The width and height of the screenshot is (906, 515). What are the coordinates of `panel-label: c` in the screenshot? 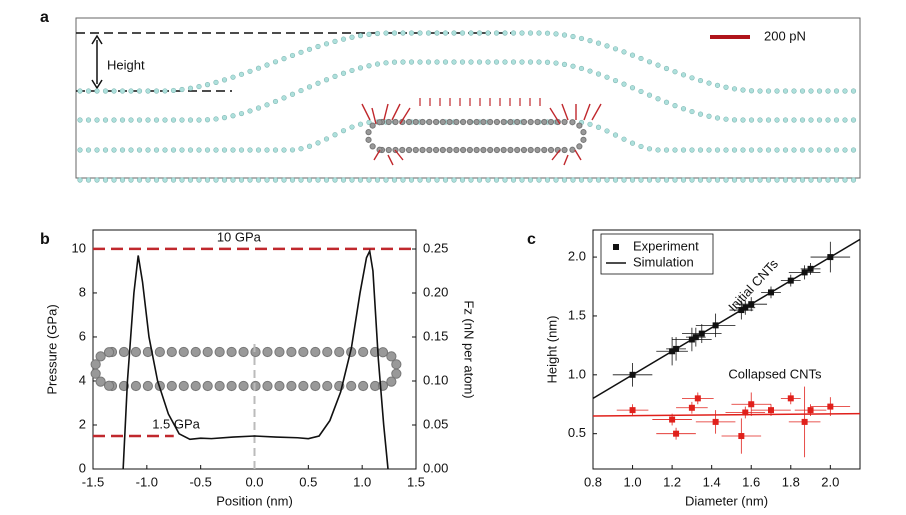 It's located at (531, 239).